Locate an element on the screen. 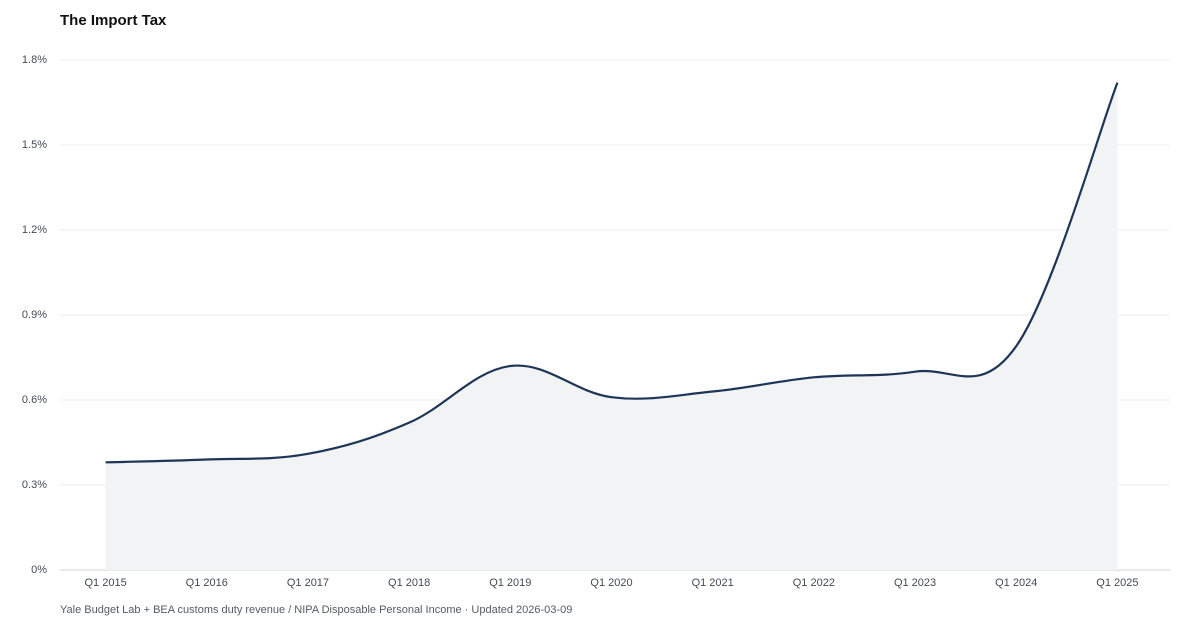  y-tick-label: 1.8% is located at coordinates (34, 60).